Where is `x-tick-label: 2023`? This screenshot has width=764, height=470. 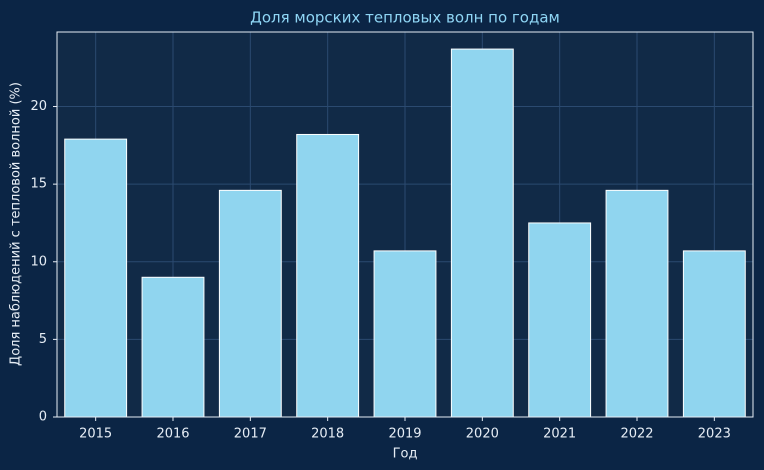 x-tick-label: 2023 is located at coordinates (714, 434).